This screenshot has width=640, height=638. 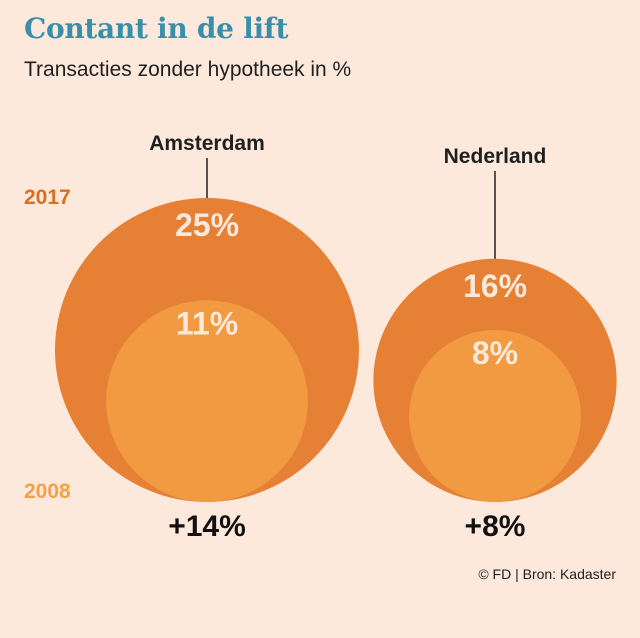 I want to click on bubble-2008-amsterdam, so click(x=207, y=401).